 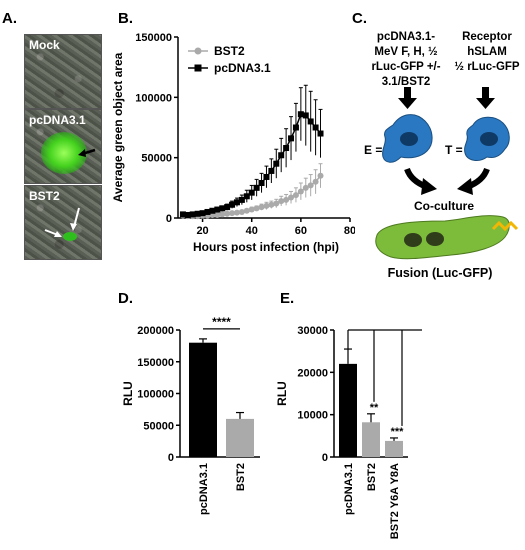 What do you see at coordinates (420, 181) in the screenshot?
I see `curved-arrow-icon` at bounding box center [420, 181].